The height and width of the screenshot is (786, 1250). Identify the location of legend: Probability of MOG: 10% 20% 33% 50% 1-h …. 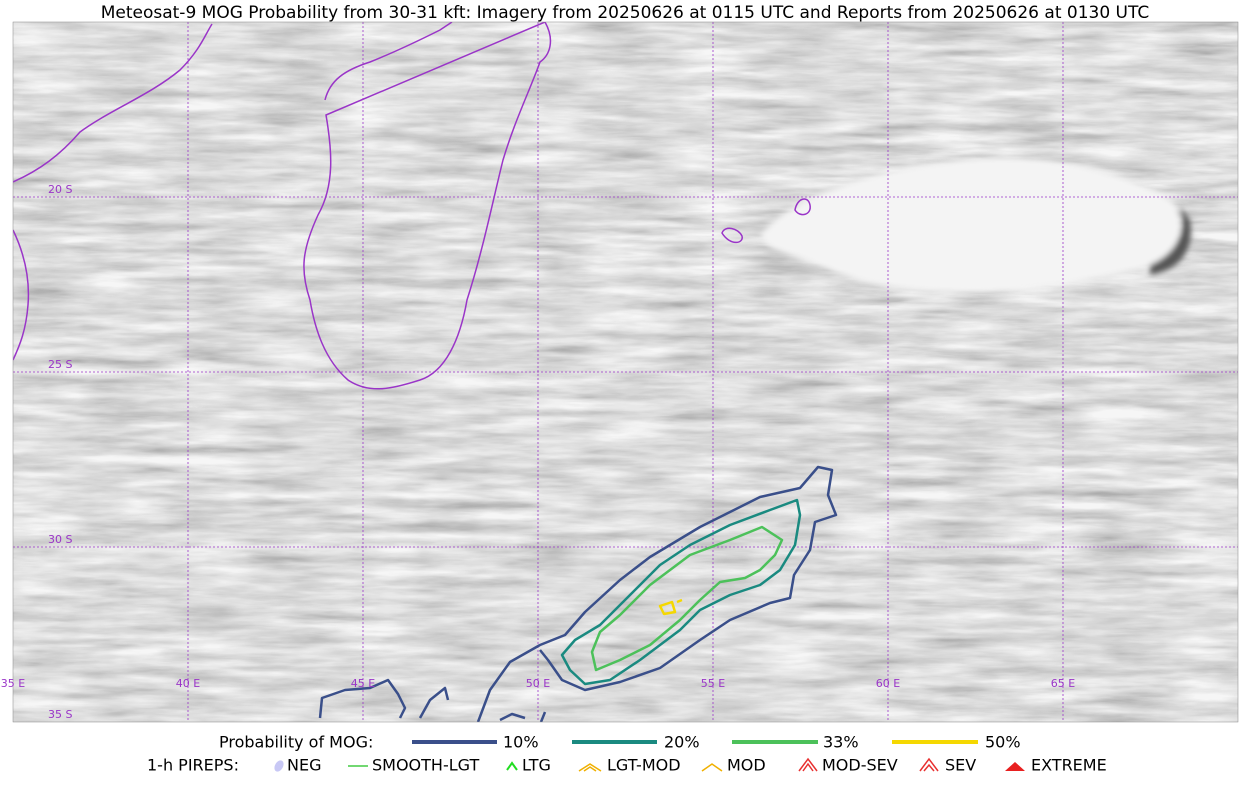
(627, 754).